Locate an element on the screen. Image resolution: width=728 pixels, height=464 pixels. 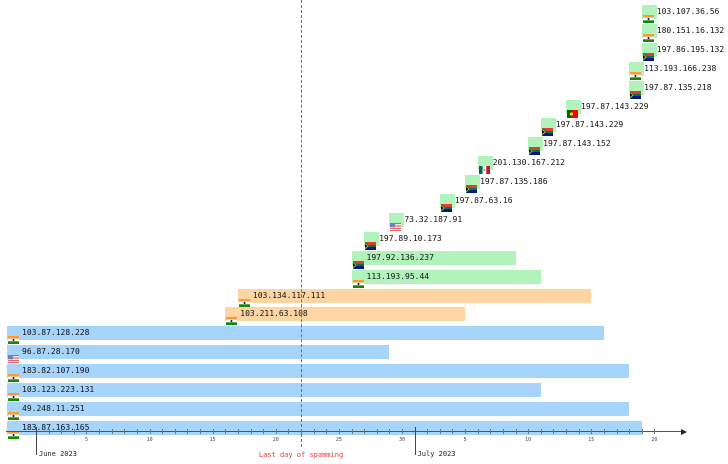
x-tick-label: 15 is located at coordinates (212, 440).